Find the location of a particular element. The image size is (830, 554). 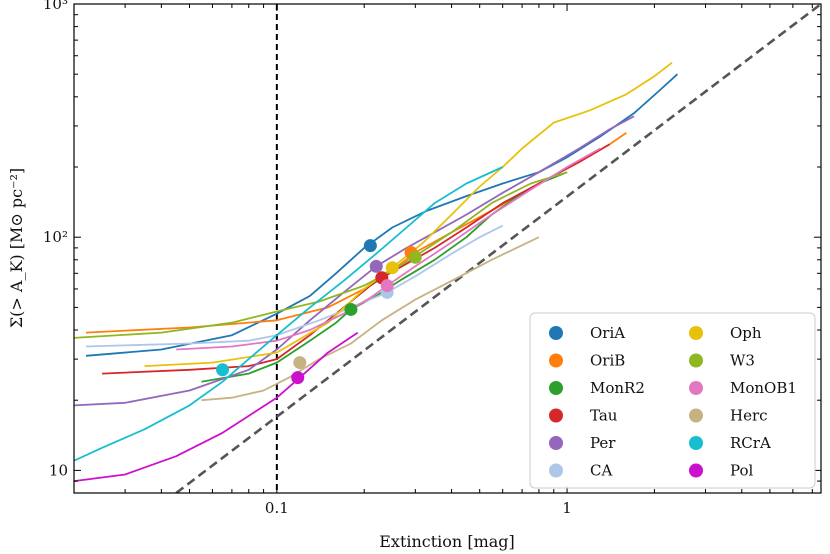

legend-label: Per is located at coordinates (603, 443).